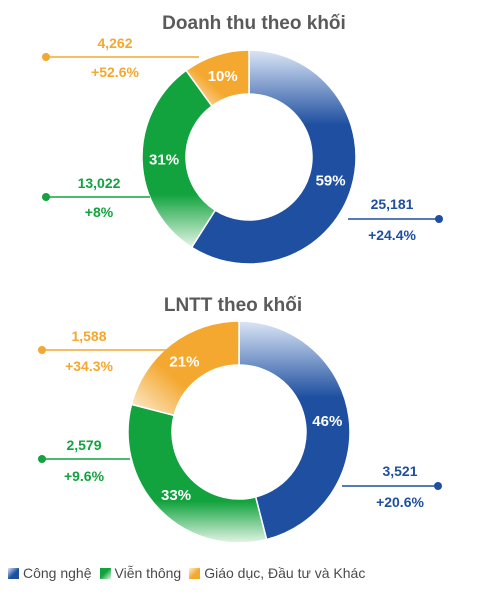 This screenshot has height=601, width=478. Describe the element at coordinates (400, 502) in the screenshot. I see `growth-label: +20.6%` at that location.